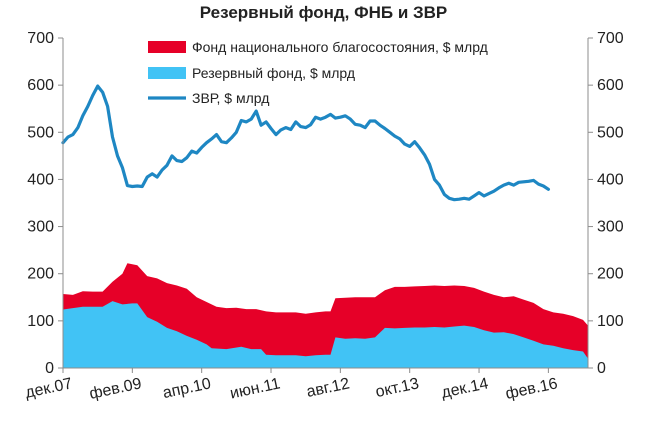 This screenshot has height=422, width=647. I want to click on y-tick-label-left: 300, so click(40, 227).